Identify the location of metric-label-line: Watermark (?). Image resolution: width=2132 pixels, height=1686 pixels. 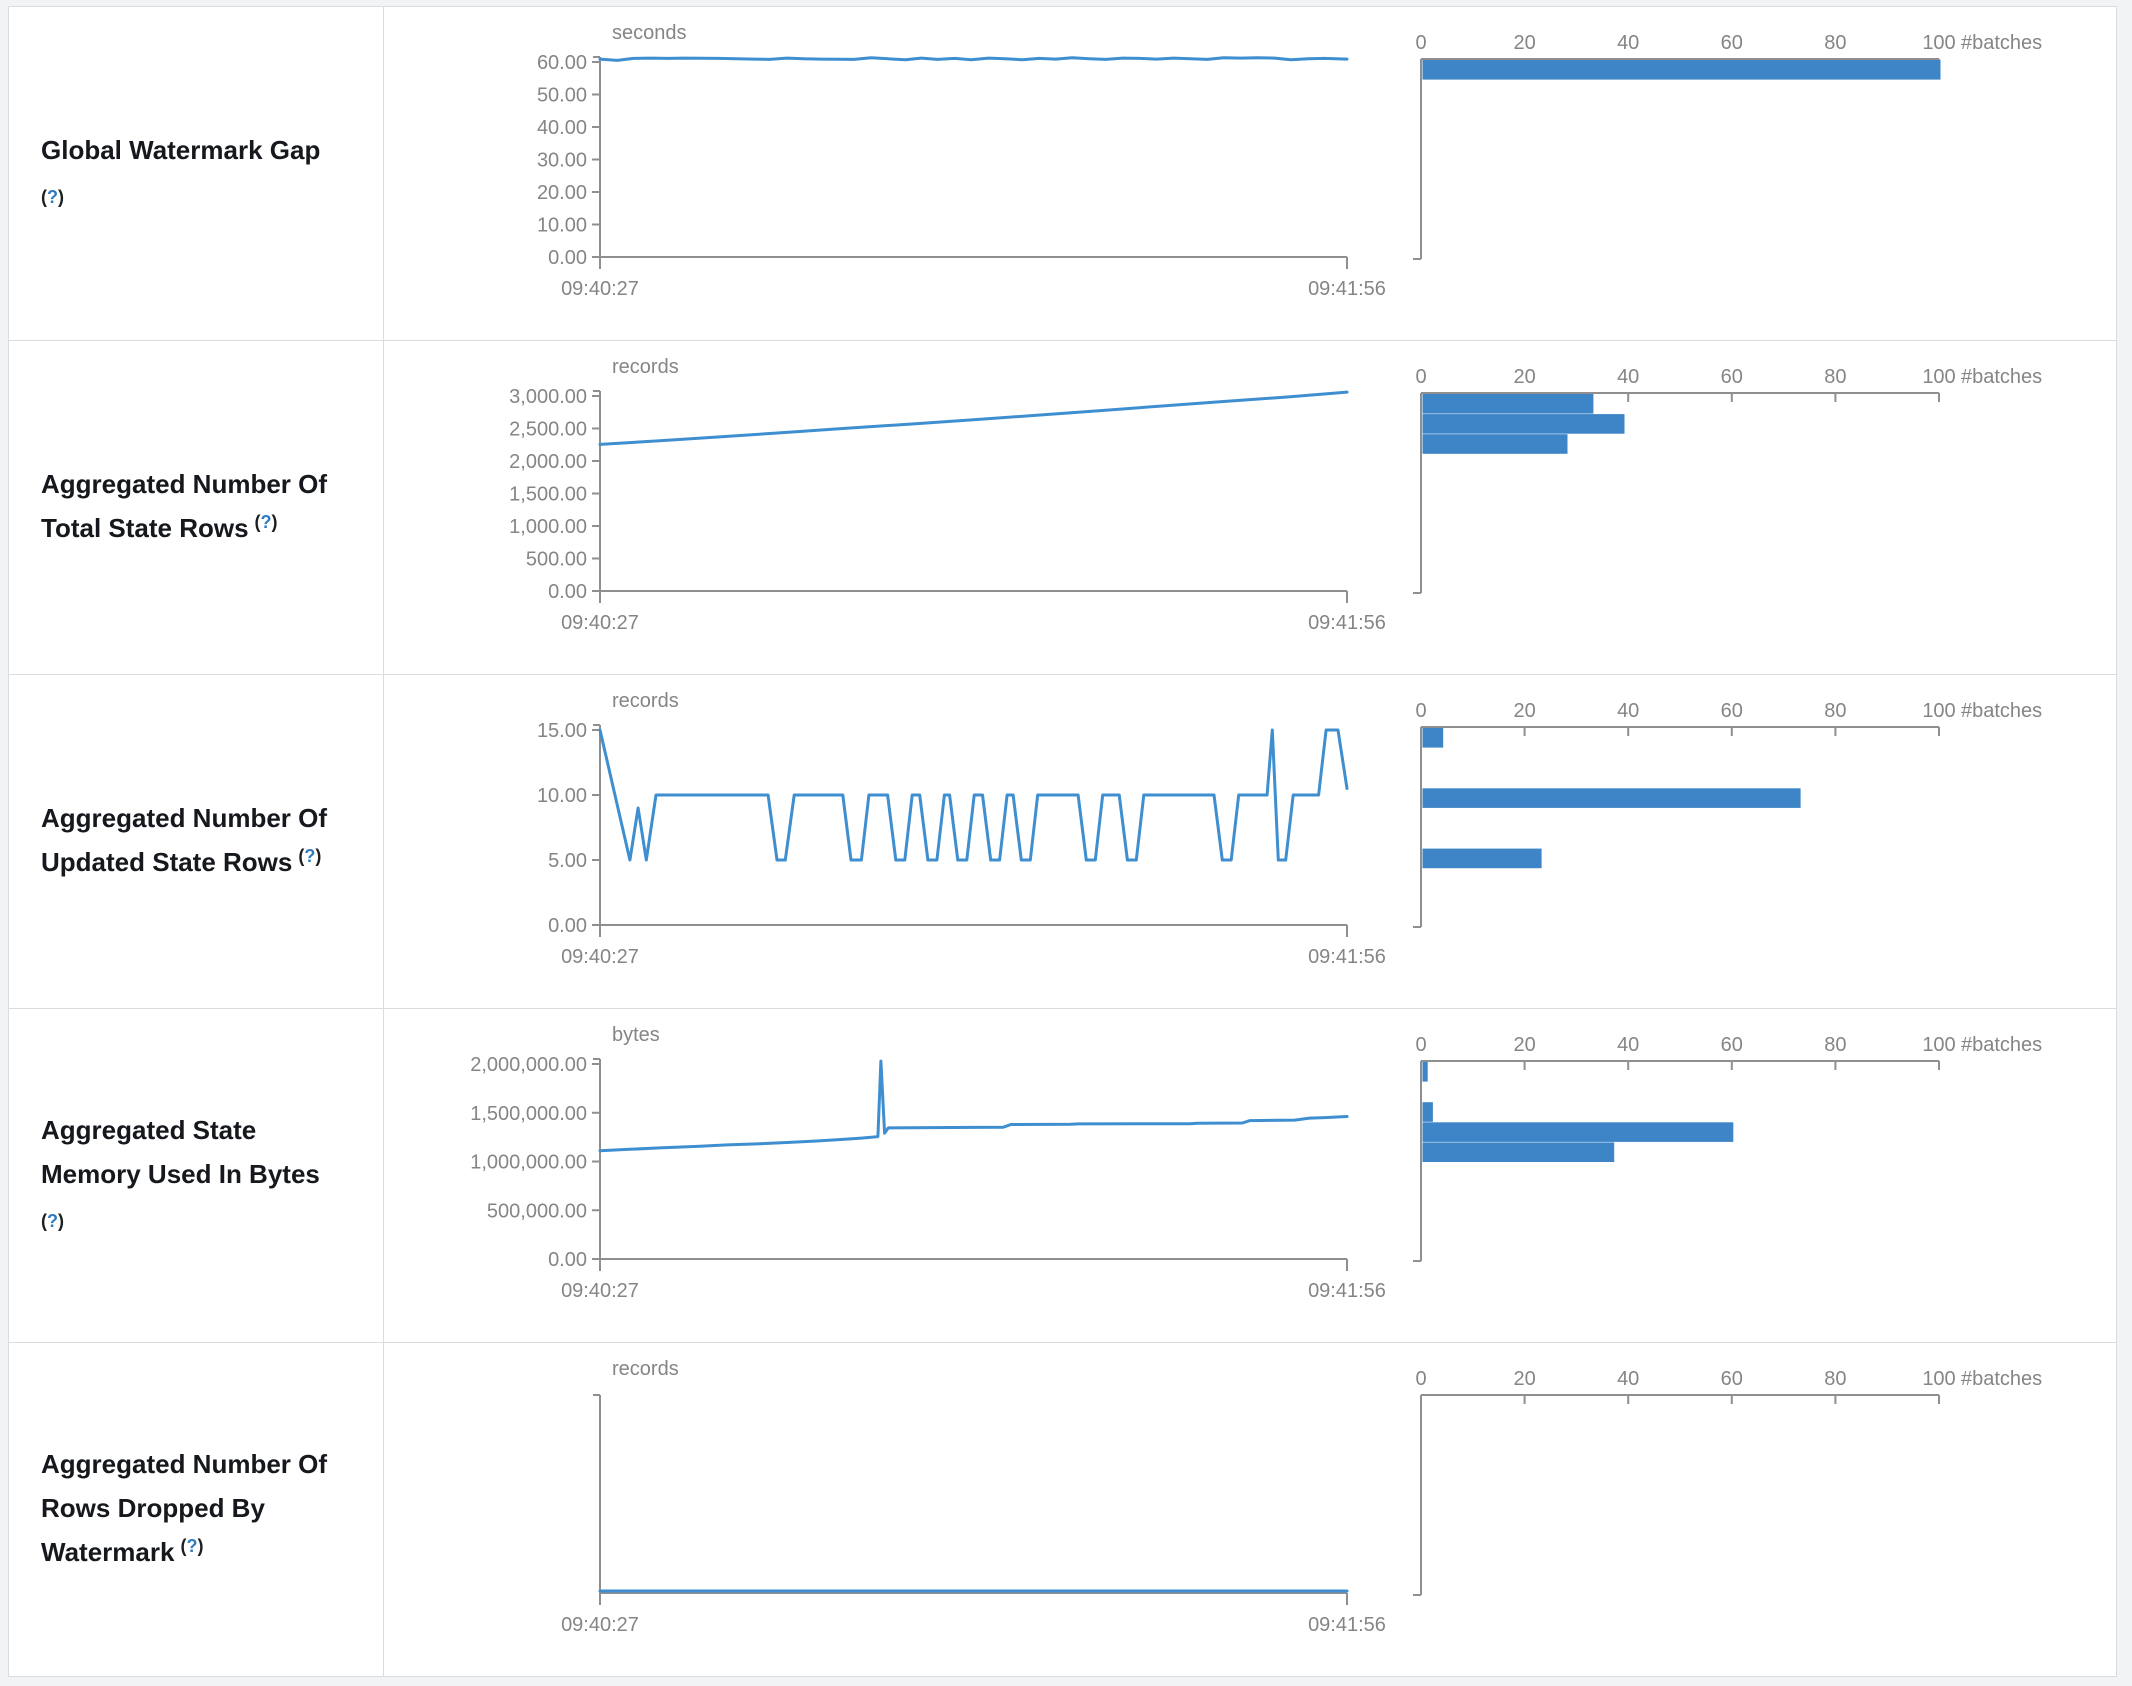
(205, 1553).